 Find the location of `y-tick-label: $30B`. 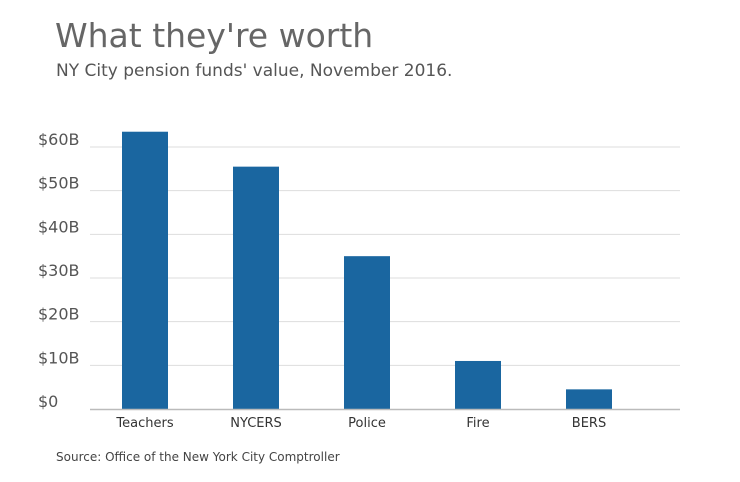

y-tick-label: $30B is located at coordinates (59, 270).